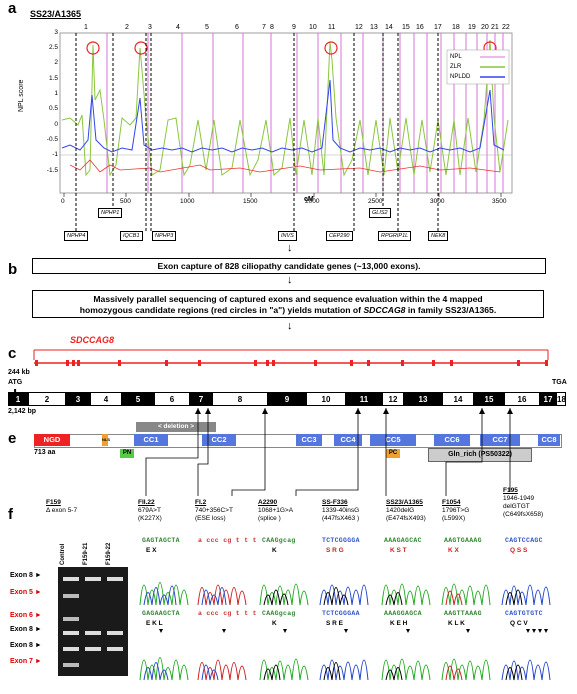  I want to click on exon-14: 14, so click(458, 399).